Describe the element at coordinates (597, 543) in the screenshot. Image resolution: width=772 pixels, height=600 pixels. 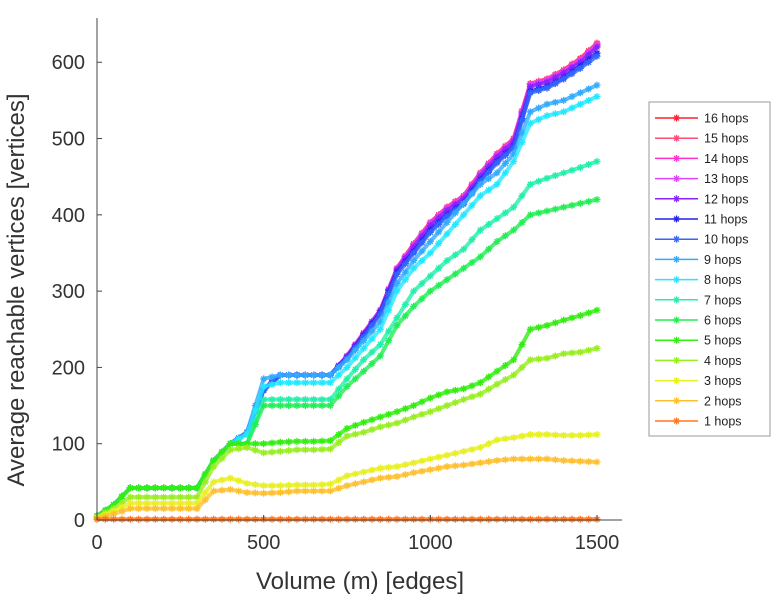
I see `x-tick-label: 1500` at that location.